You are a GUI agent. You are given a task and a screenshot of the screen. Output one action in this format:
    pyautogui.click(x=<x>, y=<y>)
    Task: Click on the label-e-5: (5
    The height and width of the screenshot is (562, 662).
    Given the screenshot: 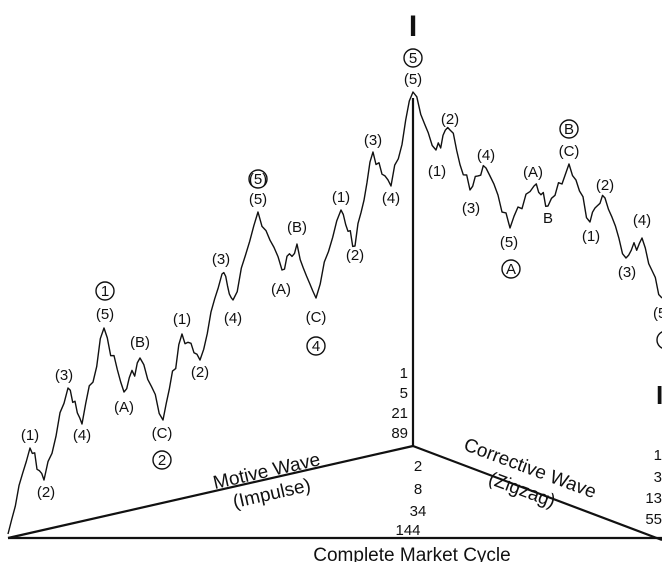 What is the action you would take?
    pyautogui.click(x=657, y=313)
    